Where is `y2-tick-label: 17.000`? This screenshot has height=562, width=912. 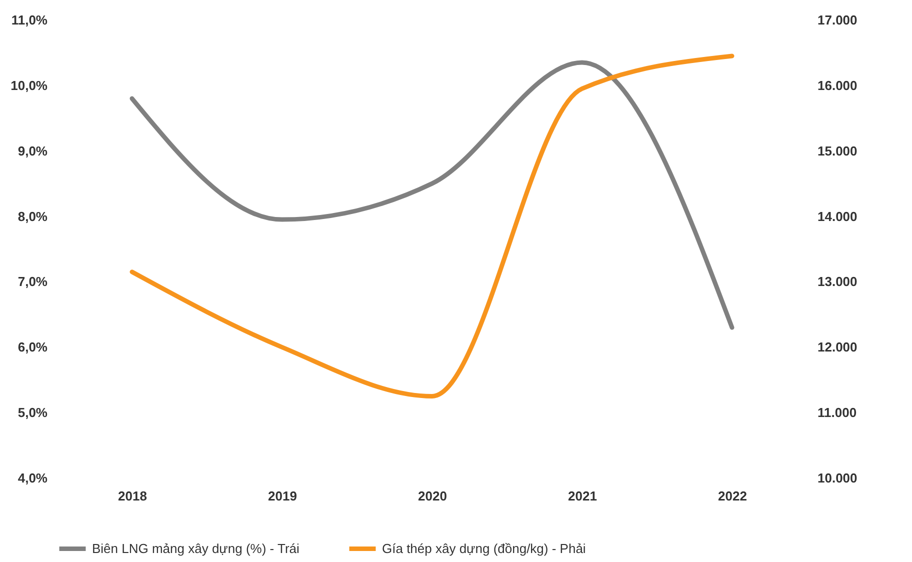 y2-tick-label: 17.000 is located at coordinates (838, 20).